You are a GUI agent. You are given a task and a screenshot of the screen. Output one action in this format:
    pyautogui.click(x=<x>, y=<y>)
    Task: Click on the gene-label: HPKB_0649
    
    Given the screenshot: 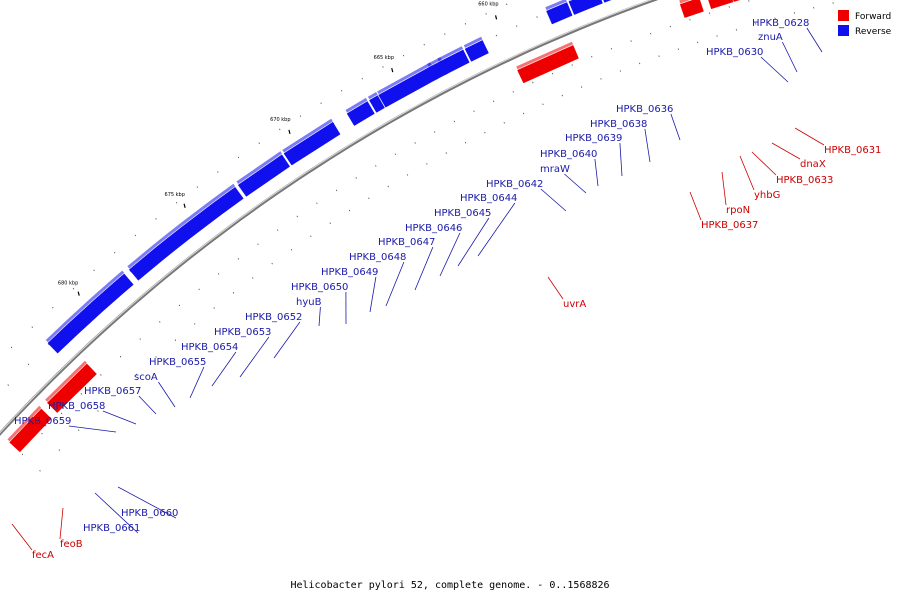 What is the action you would take?
    pyautogui.click(x=349, y=272)
    